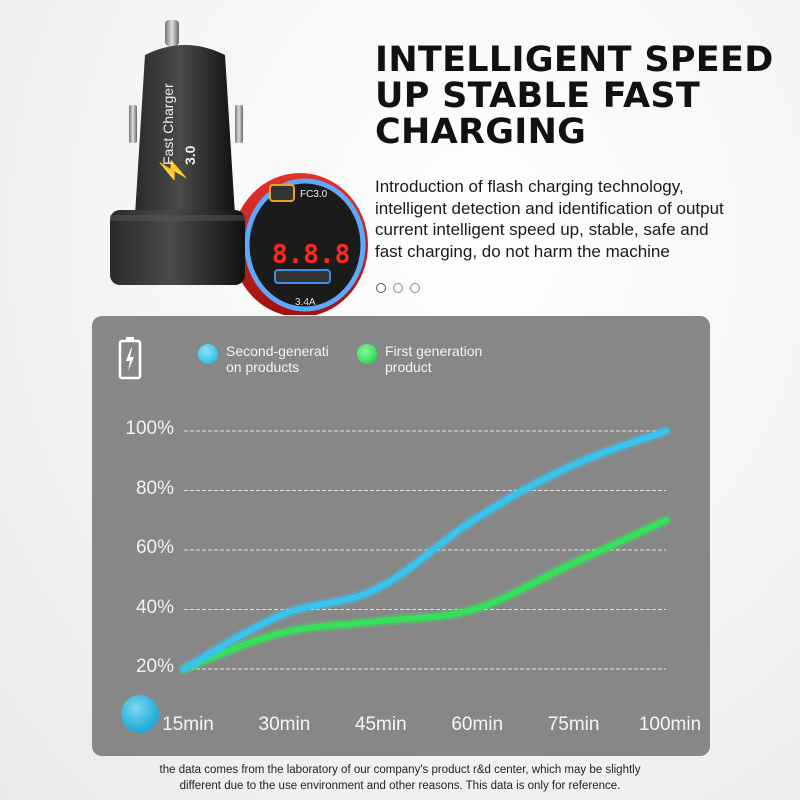 The width and height of the screenshot is (800, 800). I want to click on lightning-bolt-icon: ⚡, so click(173, 170).